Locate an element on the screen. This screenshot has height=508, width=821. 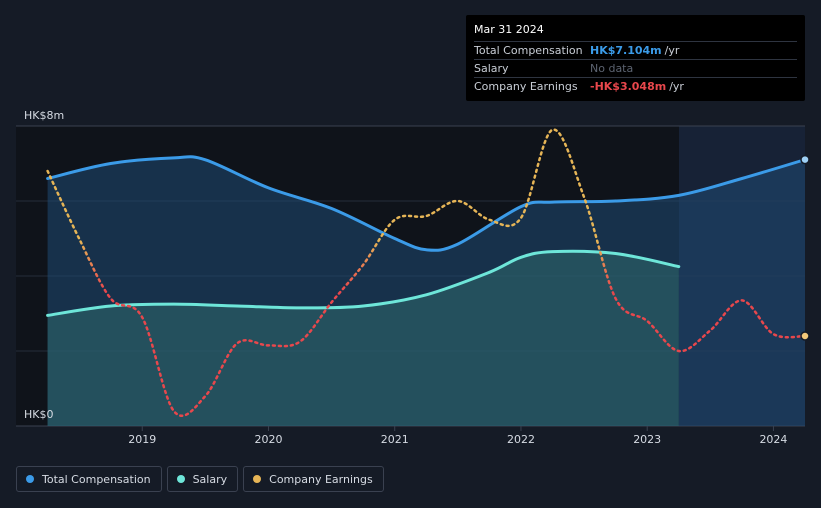
legend-label: Total Compensation is located at coordinates (96, 479).